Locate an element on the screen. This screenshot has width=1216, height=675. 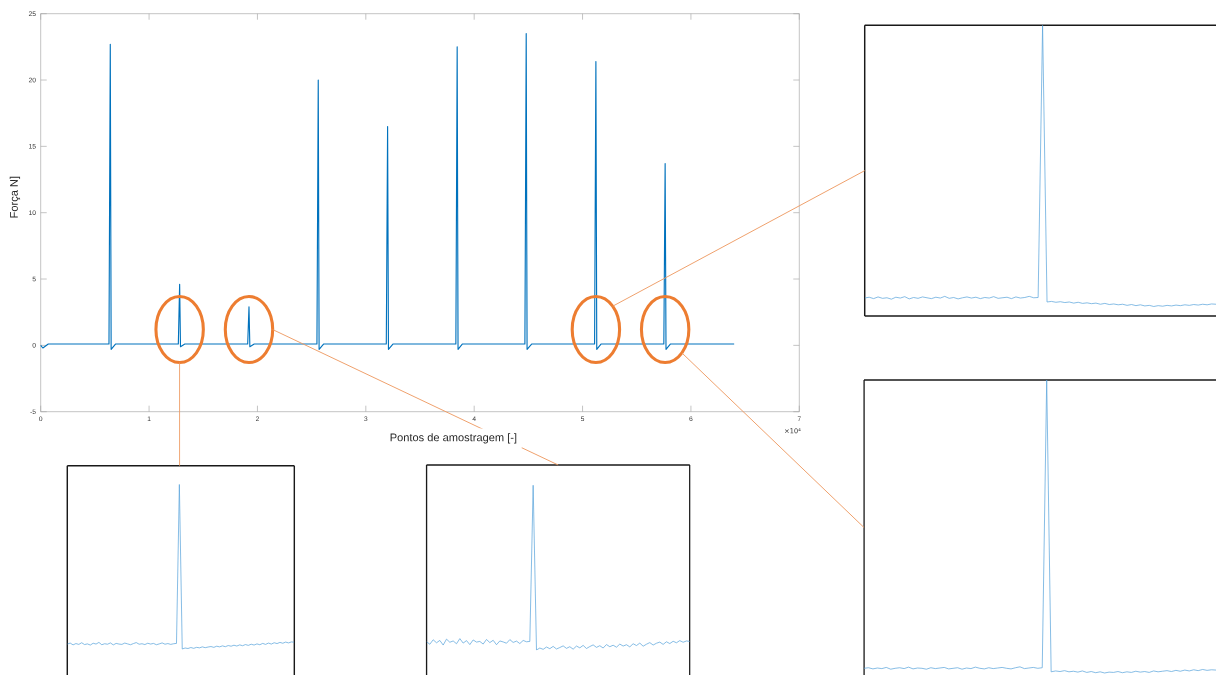
x-axis-title: Pontos de amostragem [-] is located at coordinates (453, 438).